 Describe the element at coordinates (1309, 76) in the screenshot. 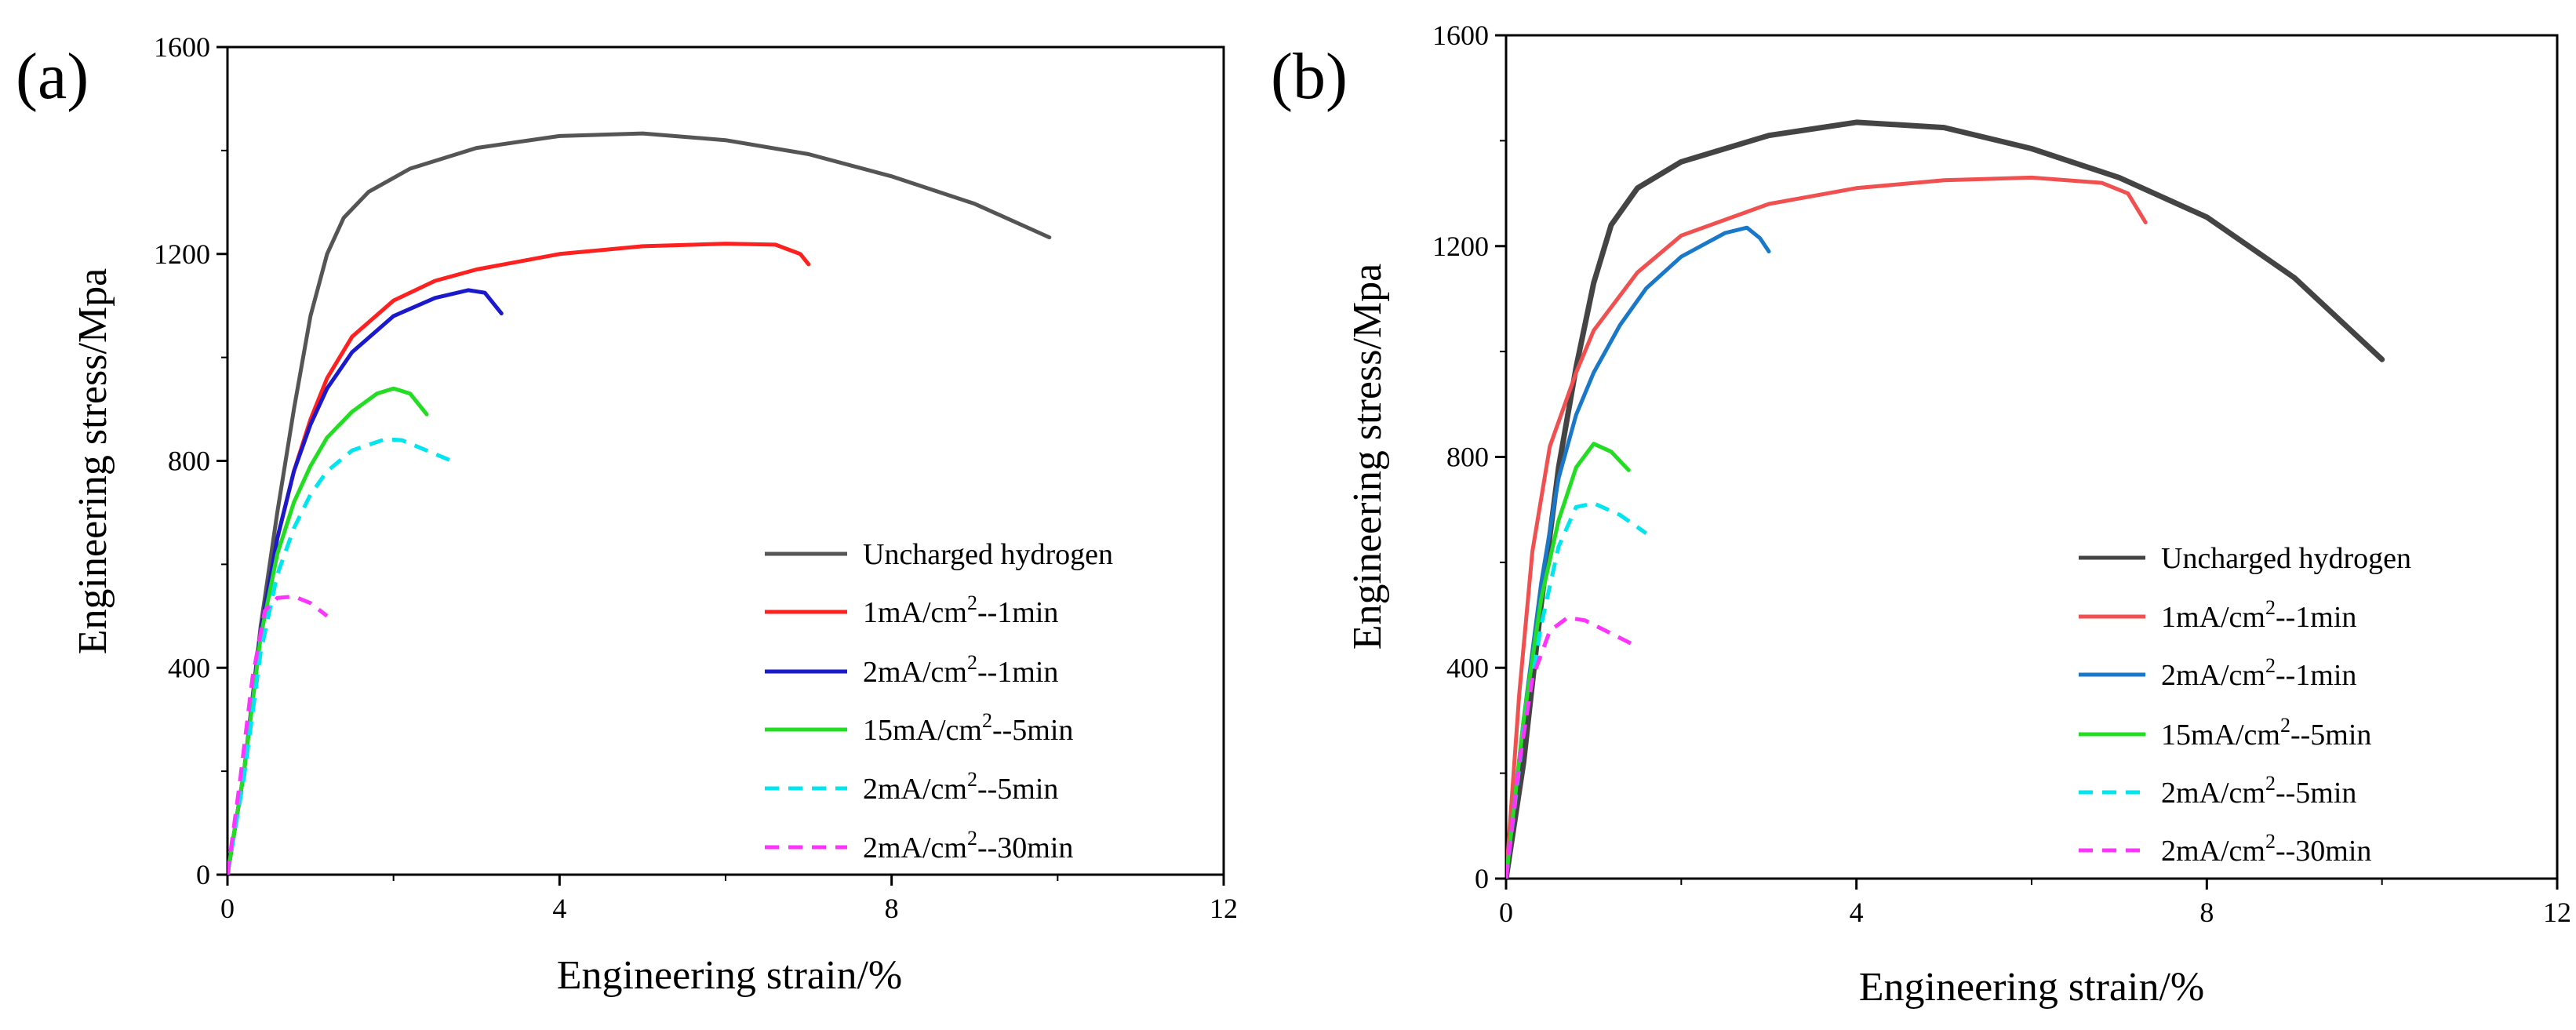

I see `panel-label: (b)` at that location.